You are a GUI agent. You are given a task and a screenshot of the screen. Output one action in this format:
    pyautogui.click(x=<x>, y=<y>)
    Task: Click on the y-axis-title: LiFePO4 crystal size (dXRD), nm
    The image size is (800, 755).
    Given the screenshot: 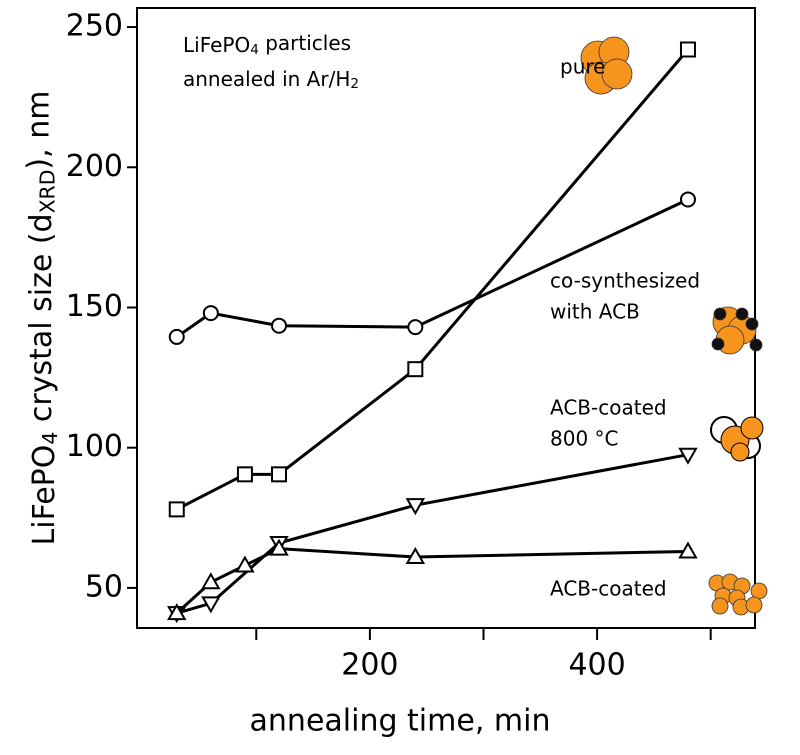 What is the action you would take?
    pyautogui.click(x=41, y=318)
    